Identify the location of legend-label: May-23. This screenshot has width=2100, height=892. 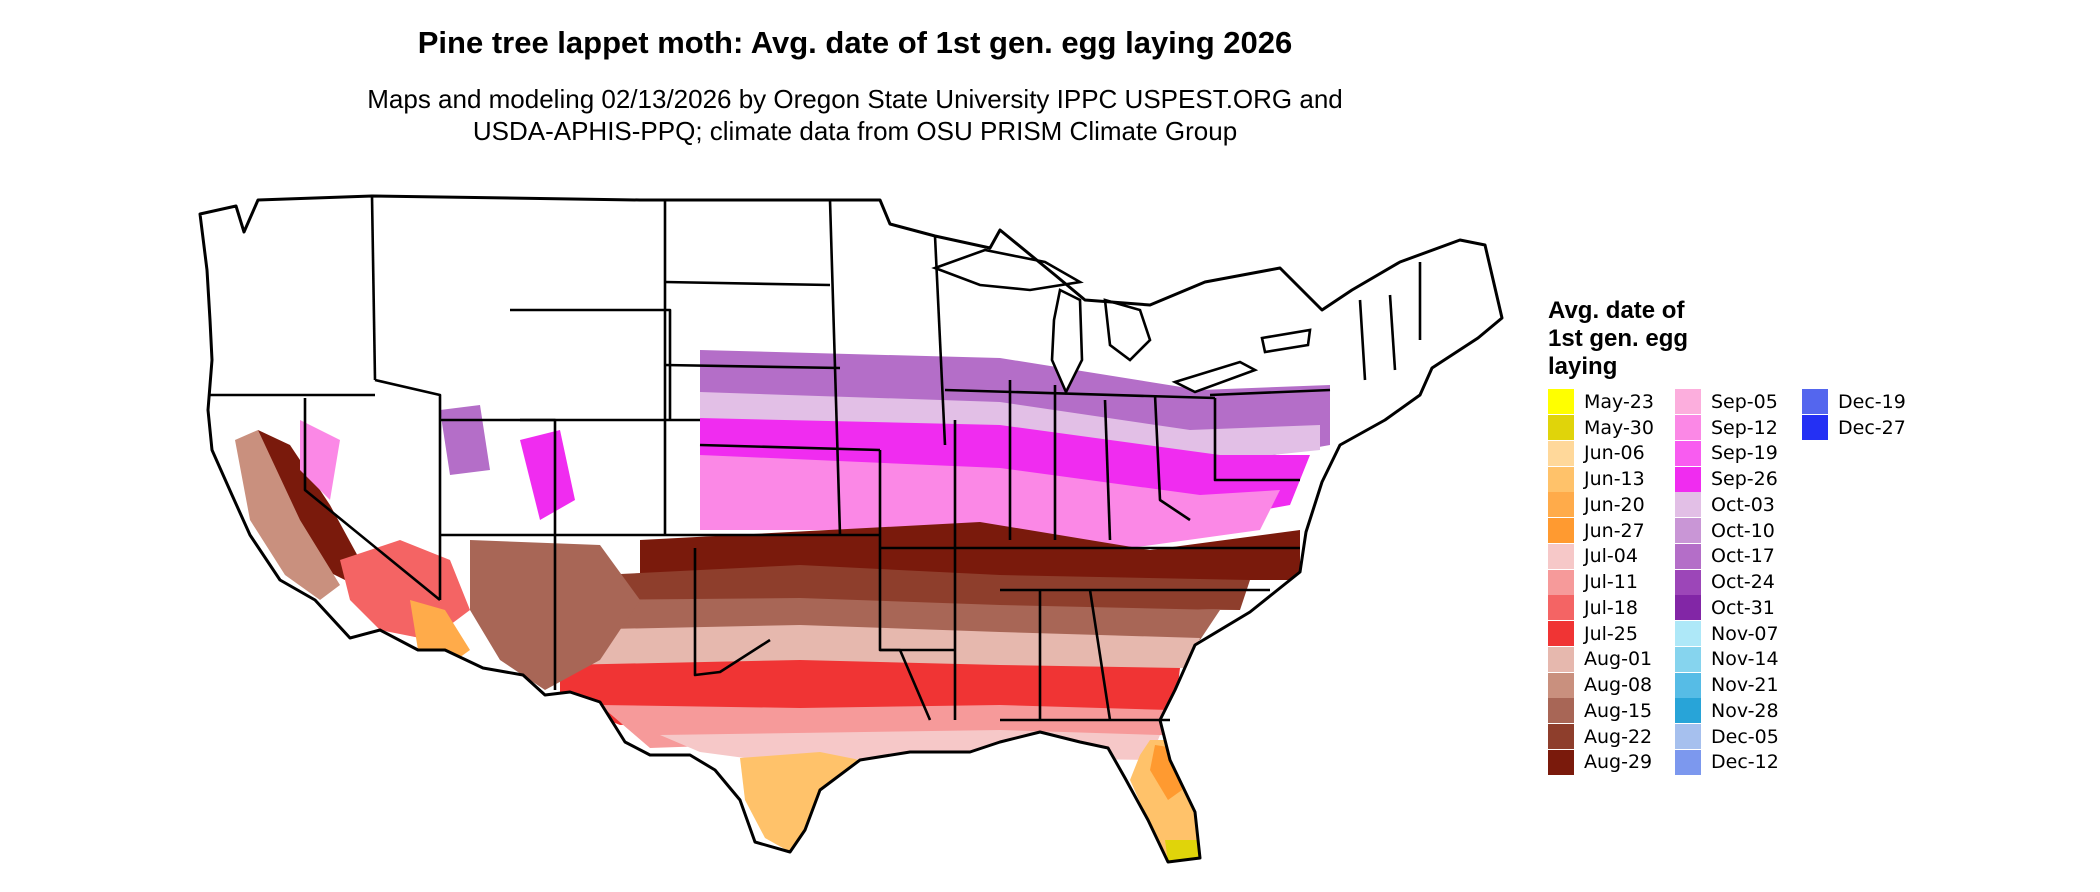
(1619, 401).